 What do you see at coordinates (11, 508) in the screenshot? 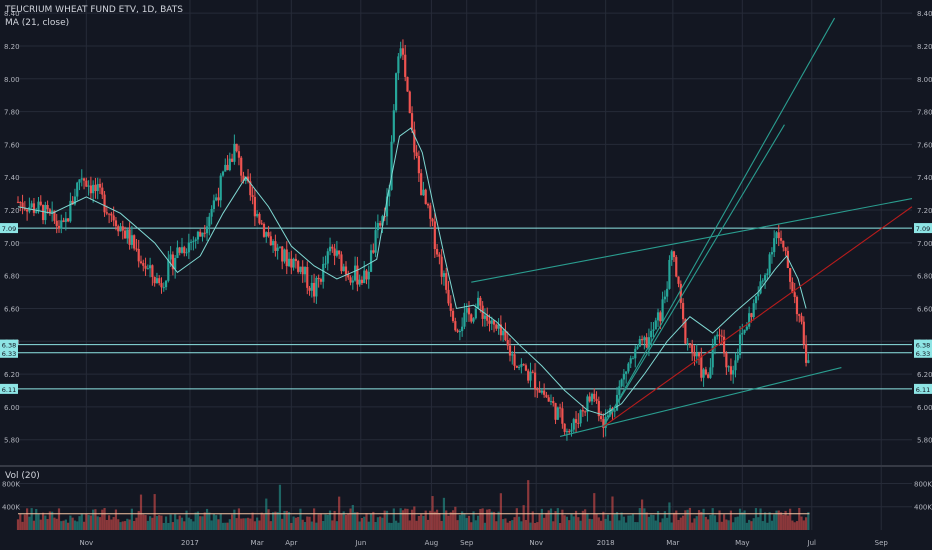
I see `volume-tick-label-left: 400K` at bounding box center [11, 508].